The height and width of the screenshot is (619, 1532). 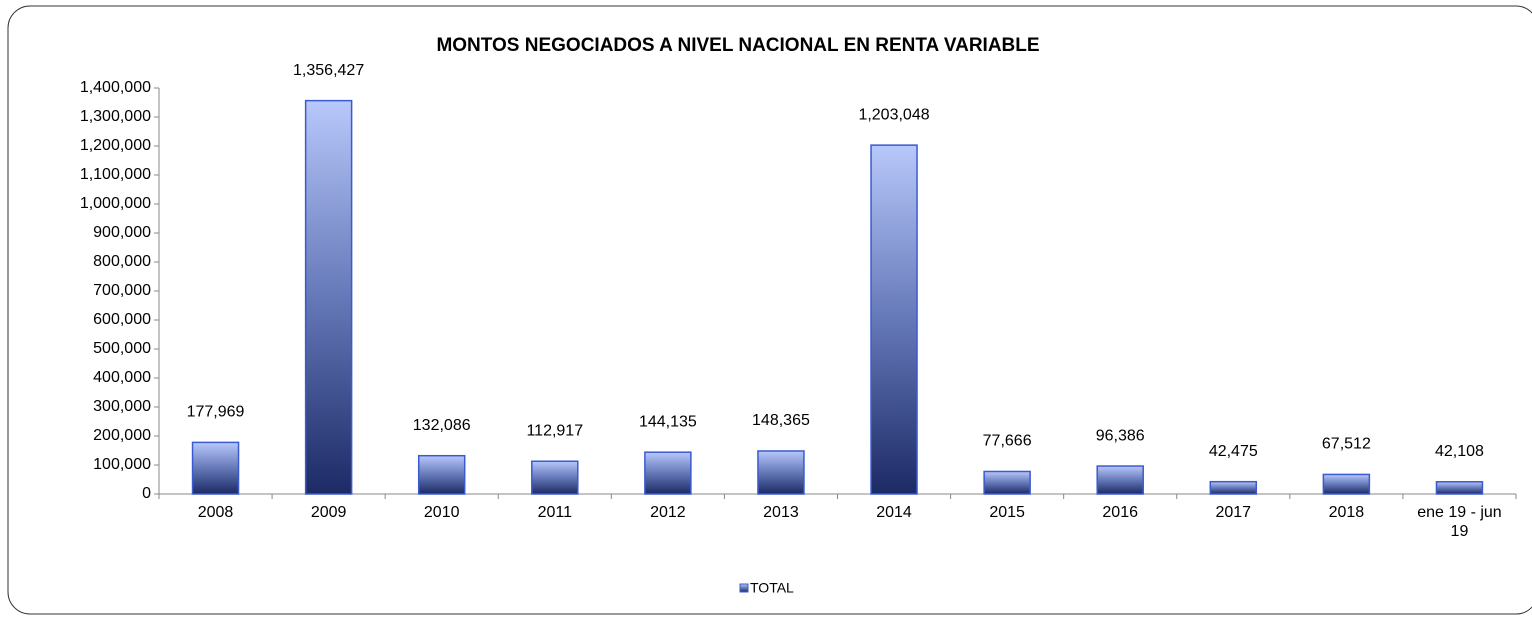 What do you see at coordinates (893, 114) in the screenshot?
I see `value-label: 1,203,048` at bounding box center [893, 114].